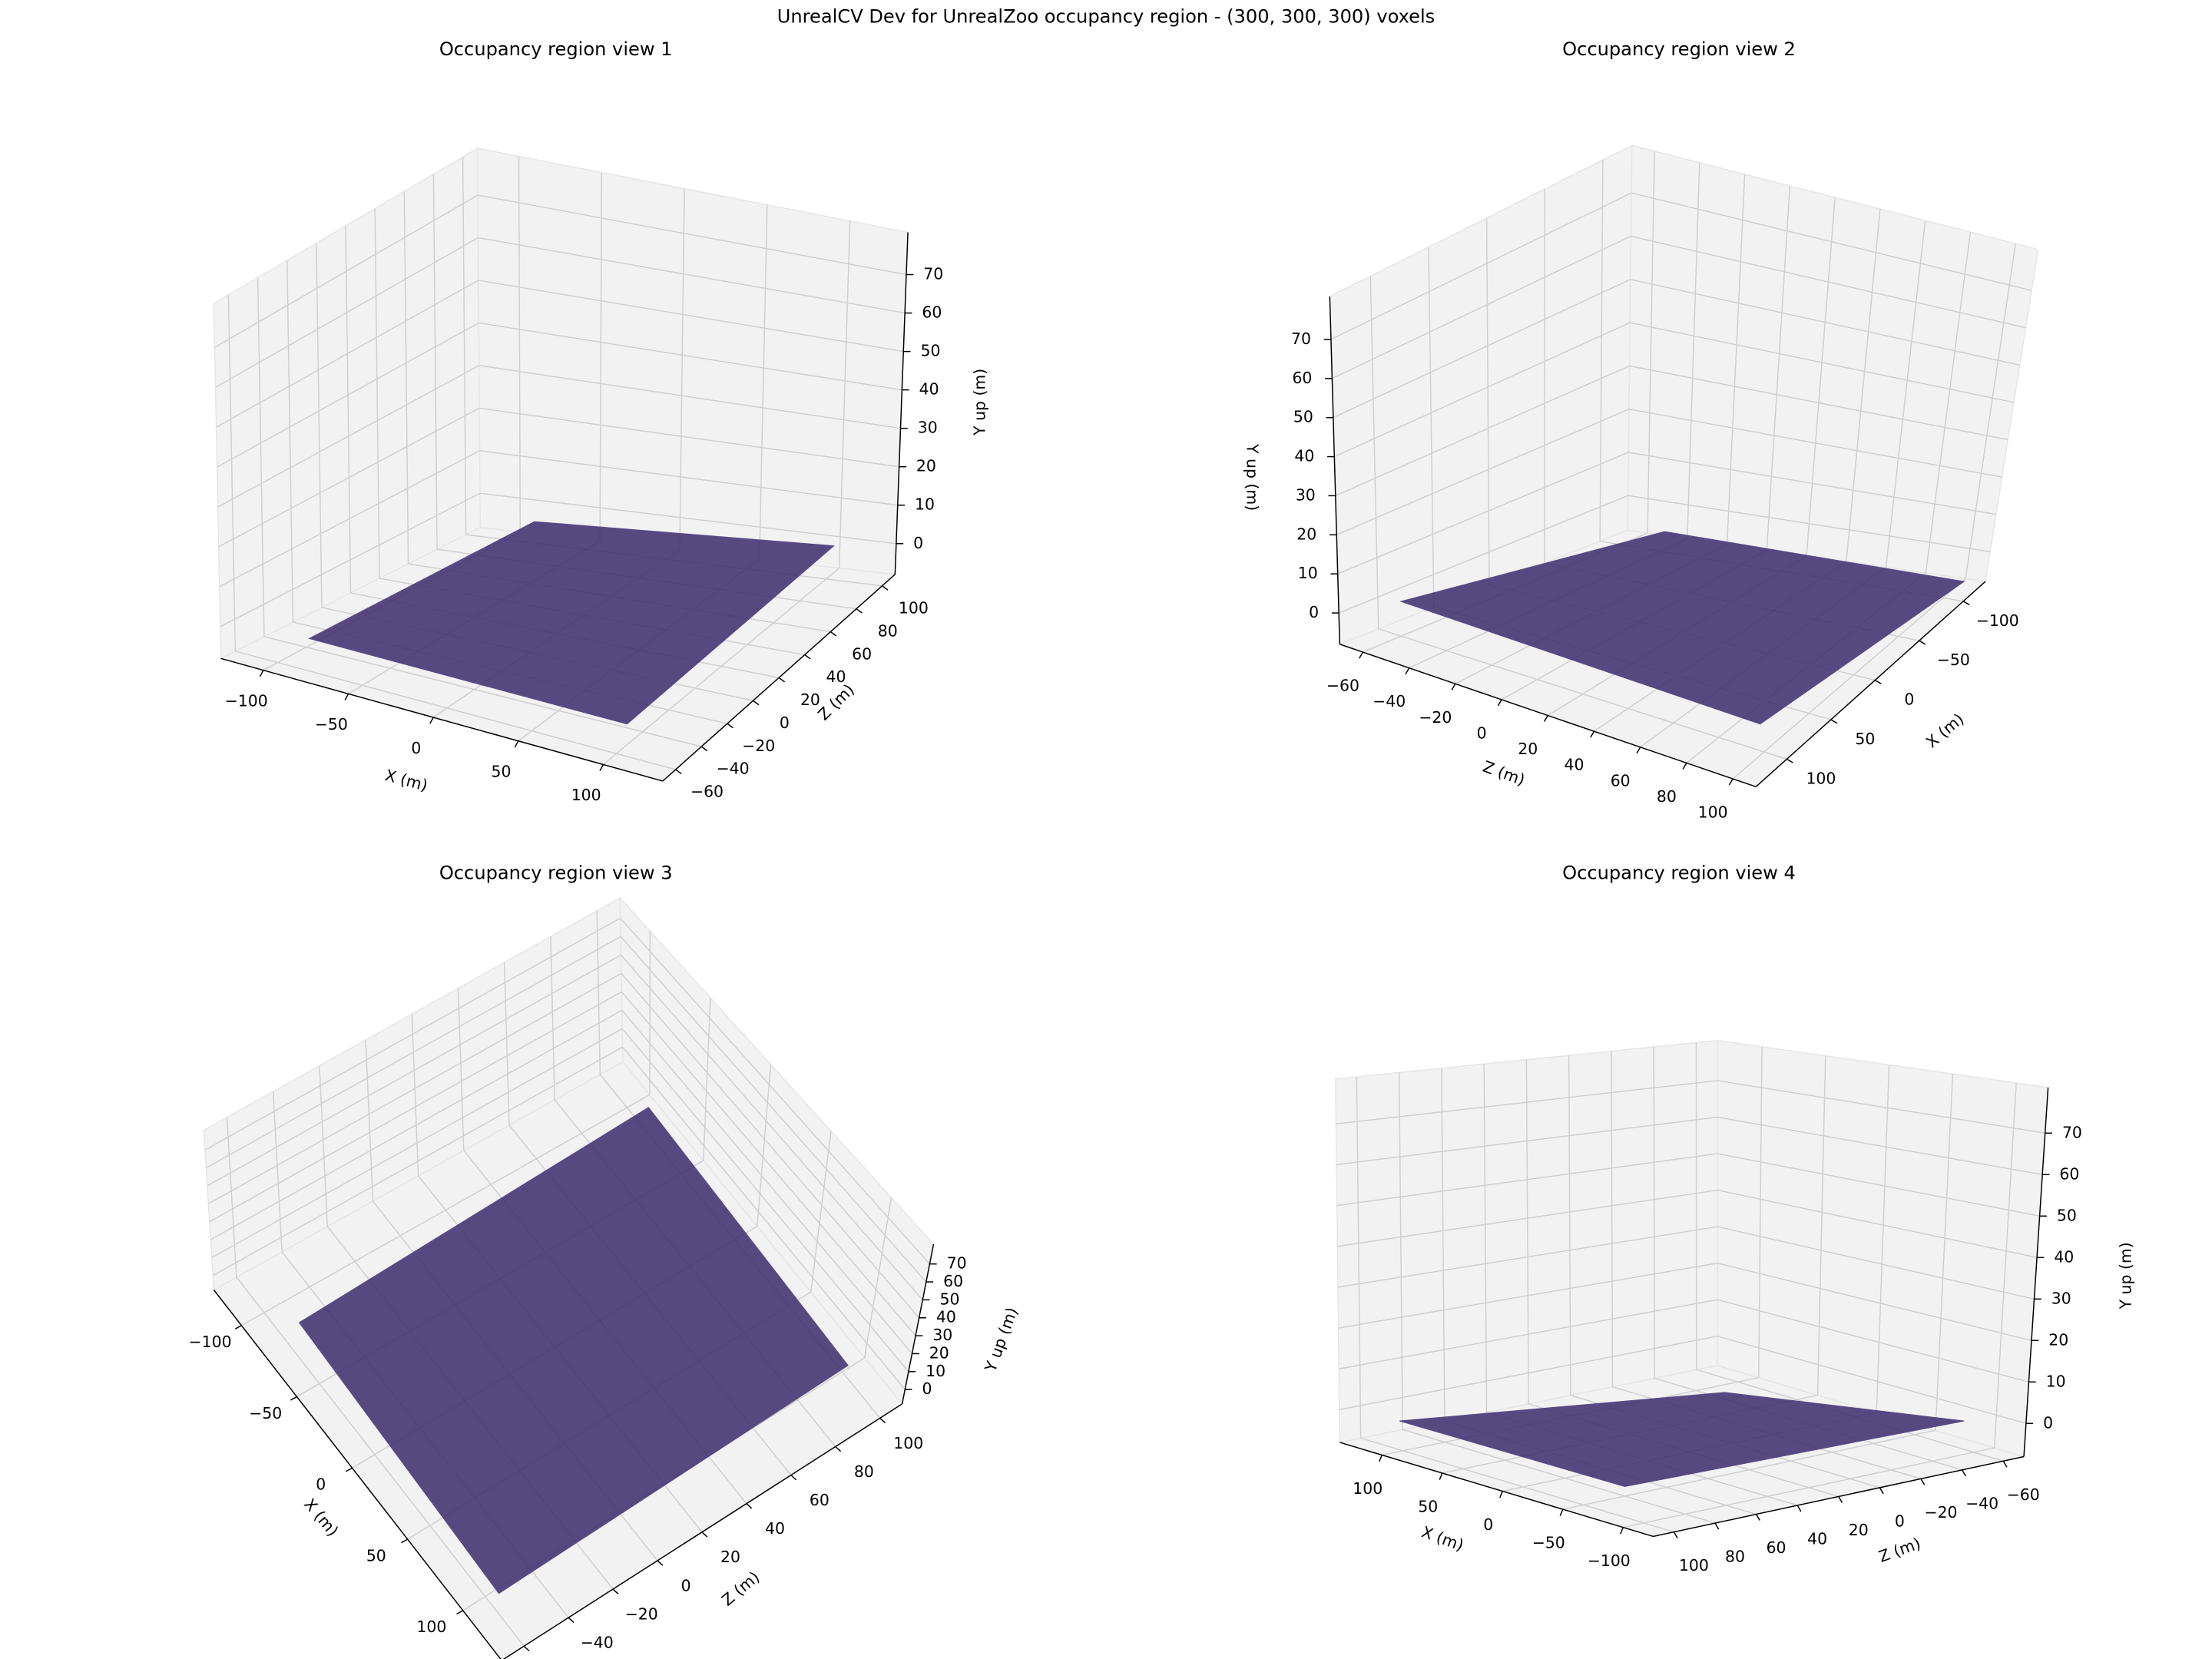  I want to click on y-tick-label: 10, so click(1308, 573).